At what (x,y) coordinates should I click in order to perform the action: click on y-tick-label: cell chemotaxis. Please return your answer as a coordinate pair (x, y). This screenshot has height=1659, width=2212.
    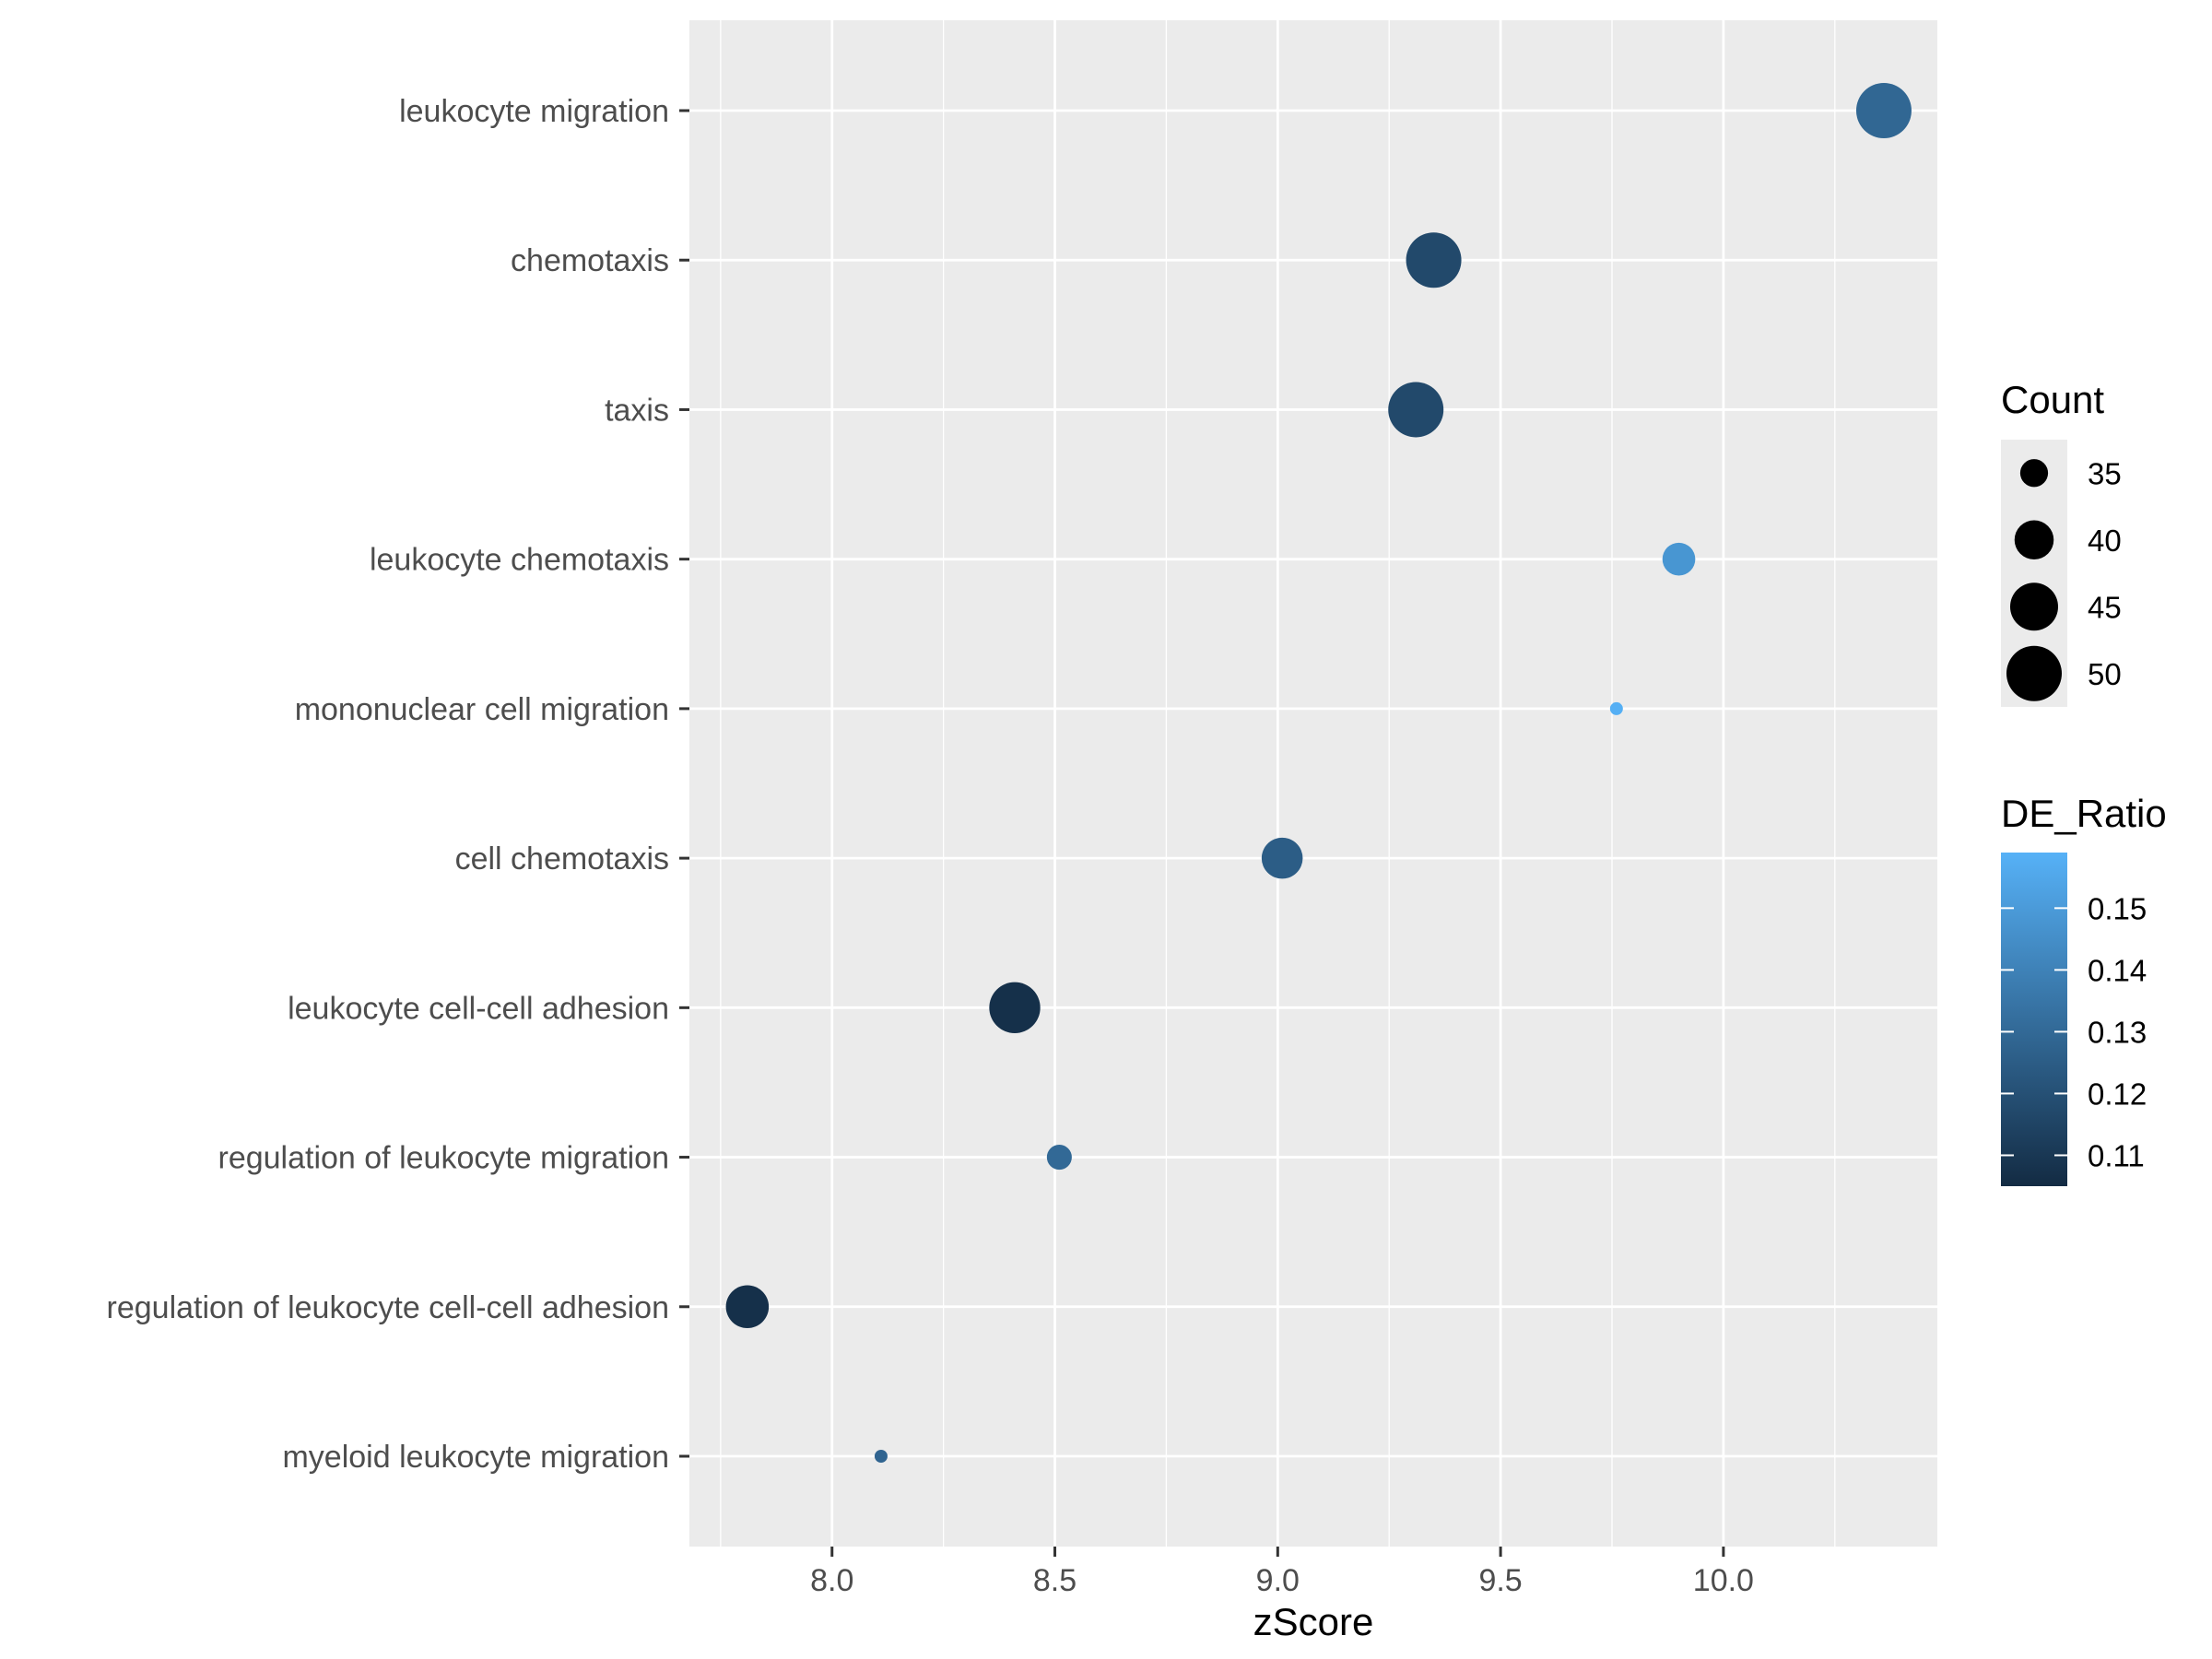
    Looking at the image, I should click on (562, 859).